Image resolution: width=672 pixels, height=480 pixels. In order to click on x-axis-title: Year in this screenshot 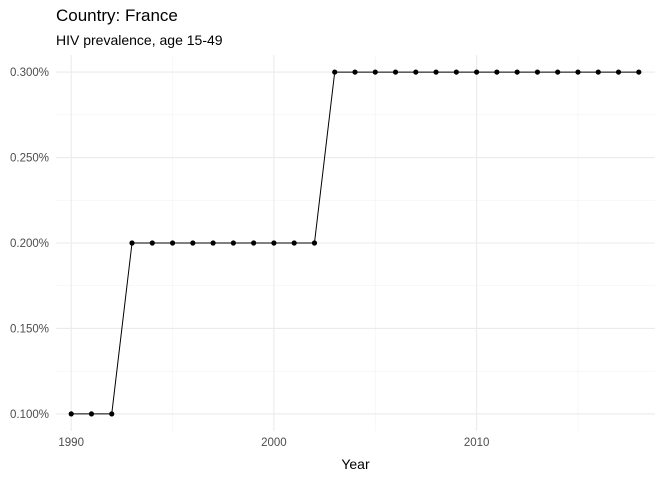, I will do `click(355, 464)`.